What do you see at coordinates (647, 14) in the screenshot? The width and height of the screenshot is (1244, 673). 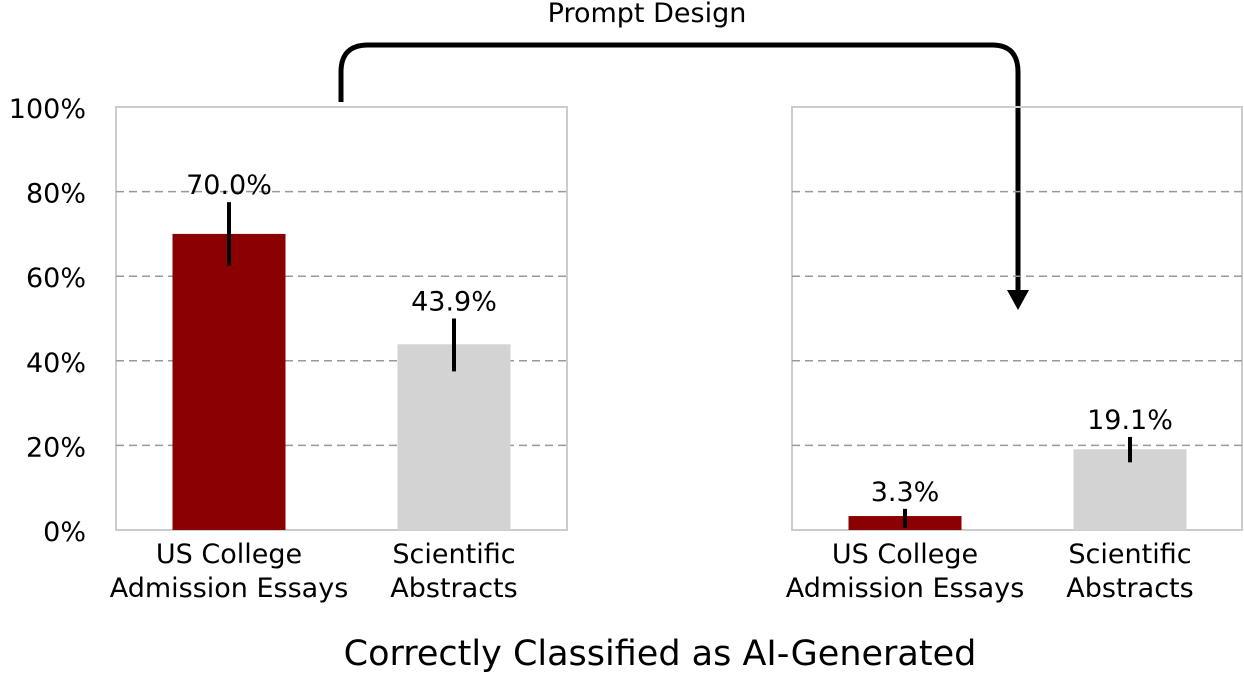 I see `prompt-design-label: Prompt Design` at bounding box center [647, 14].